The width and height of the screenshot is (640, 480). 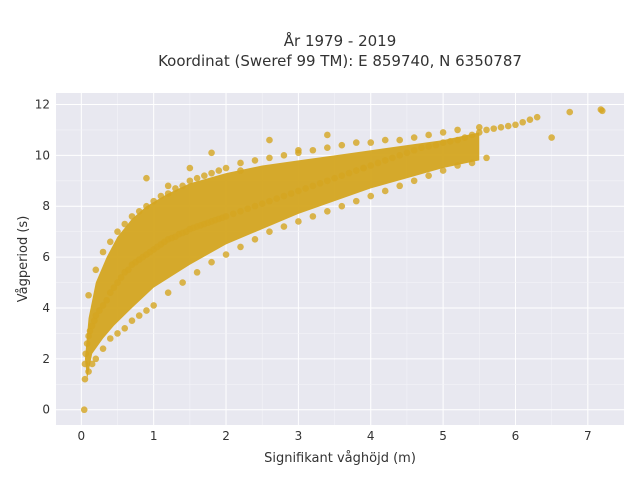 I want to click on y-tick-label-5: 10, so click(x=42, y=155).